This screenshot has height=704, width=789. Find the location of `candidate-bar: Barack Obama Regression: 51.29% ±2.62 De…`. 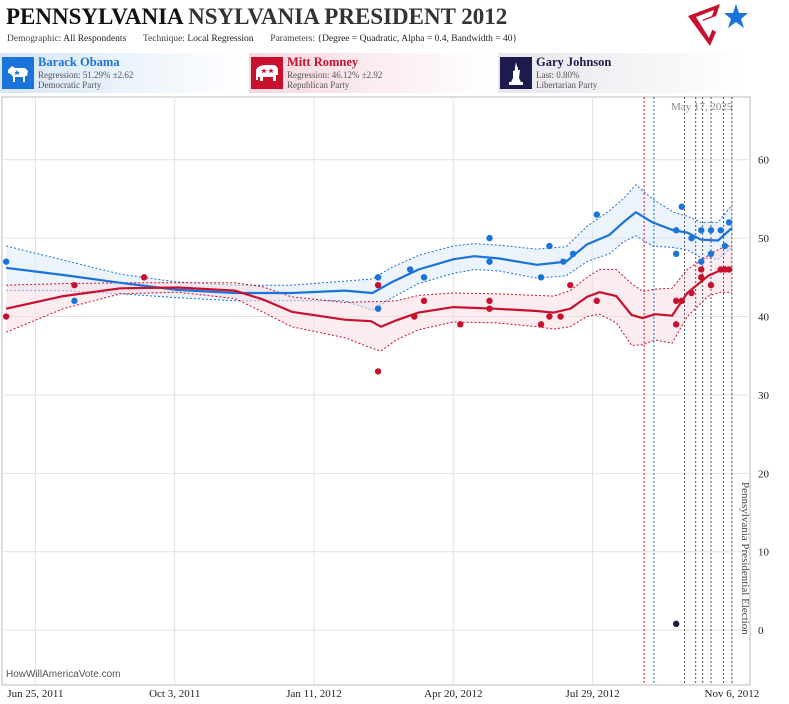

candidate-bar: Barack Obama Regression: 51.29% ±2.62 De… is located at coordinates (394, 73).